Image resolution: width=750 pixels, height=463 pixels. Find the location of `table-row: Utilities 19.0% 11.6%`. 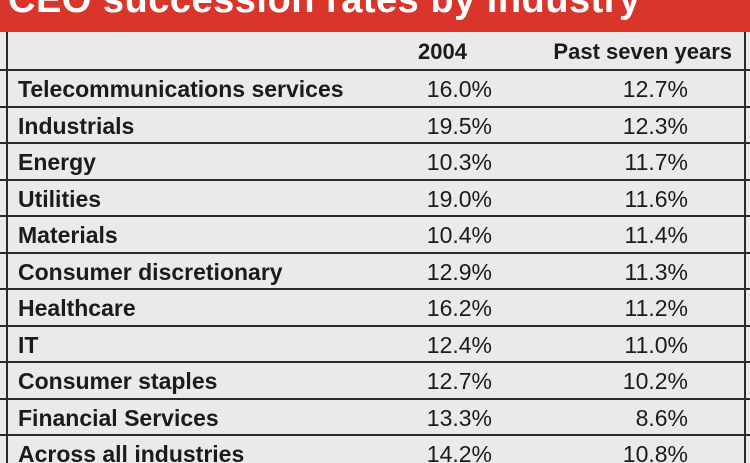

table-row: Utilities 19.0% 11.6% is located at coordinates (375, 199).